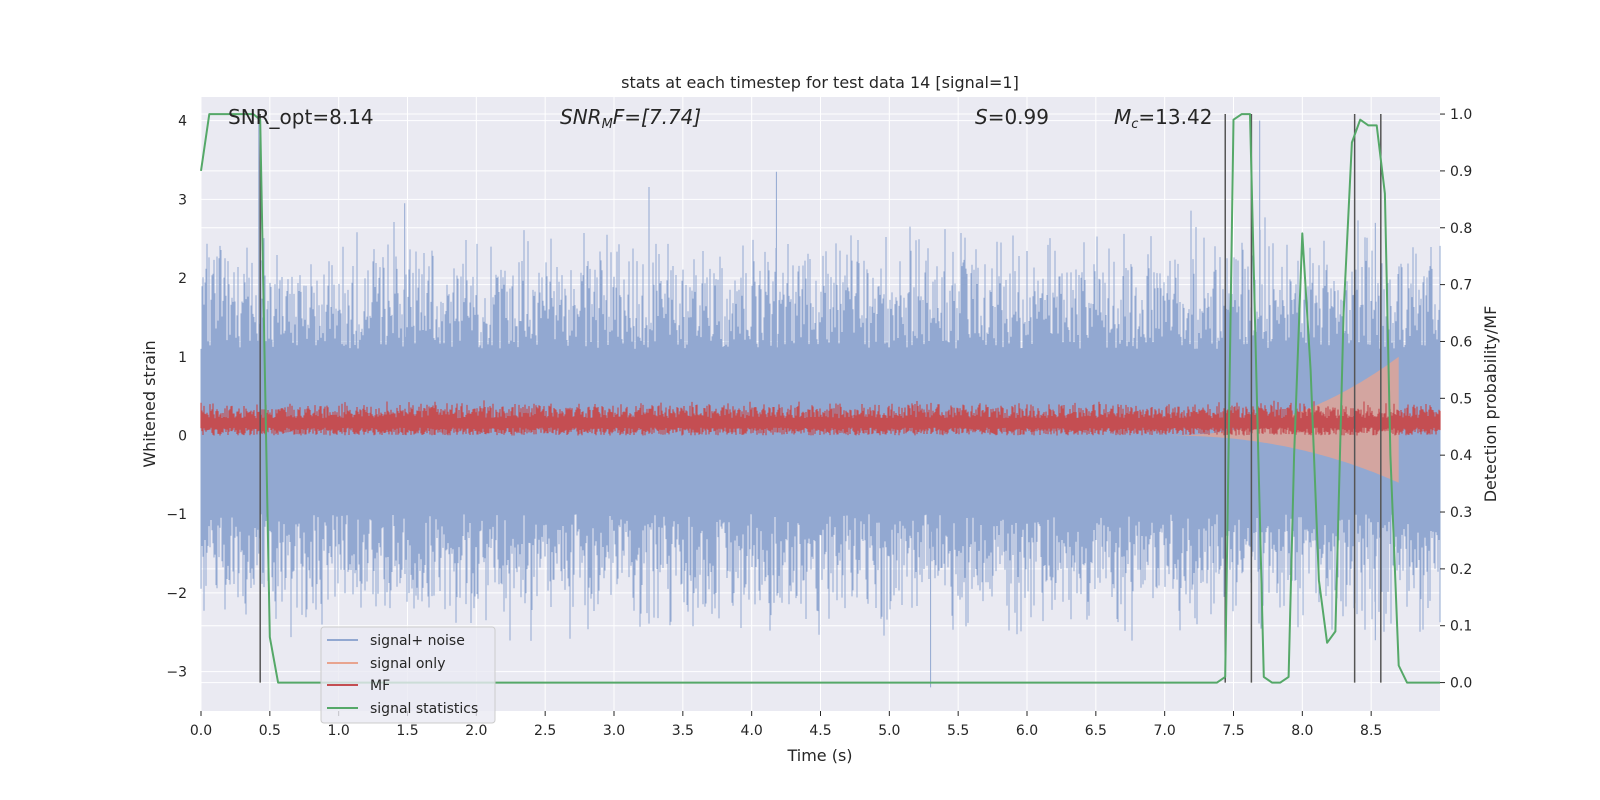 The width and height of the screenshot is (1600, 800). I want to click on mc-annotation: Mc=13.42, so click(1163, 118).